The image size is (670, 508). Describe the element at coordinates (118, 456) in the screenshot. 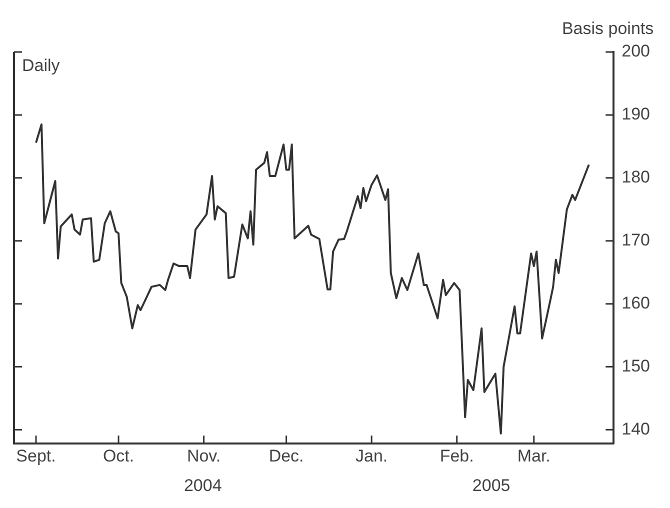

I see `x-tick-label: Oct.` at that location.